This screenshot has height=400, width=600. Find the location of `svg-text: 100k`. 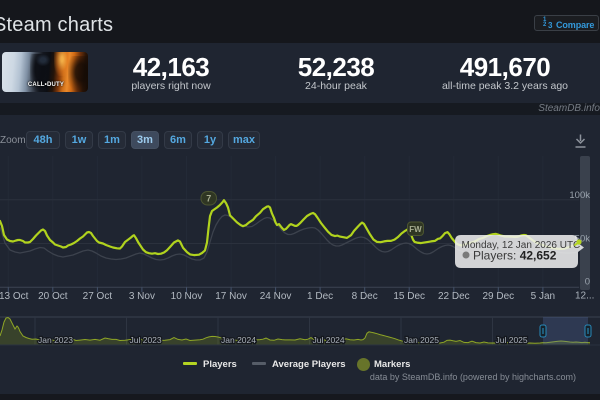

svg-text: 100k is located at coordinates (579, 195).